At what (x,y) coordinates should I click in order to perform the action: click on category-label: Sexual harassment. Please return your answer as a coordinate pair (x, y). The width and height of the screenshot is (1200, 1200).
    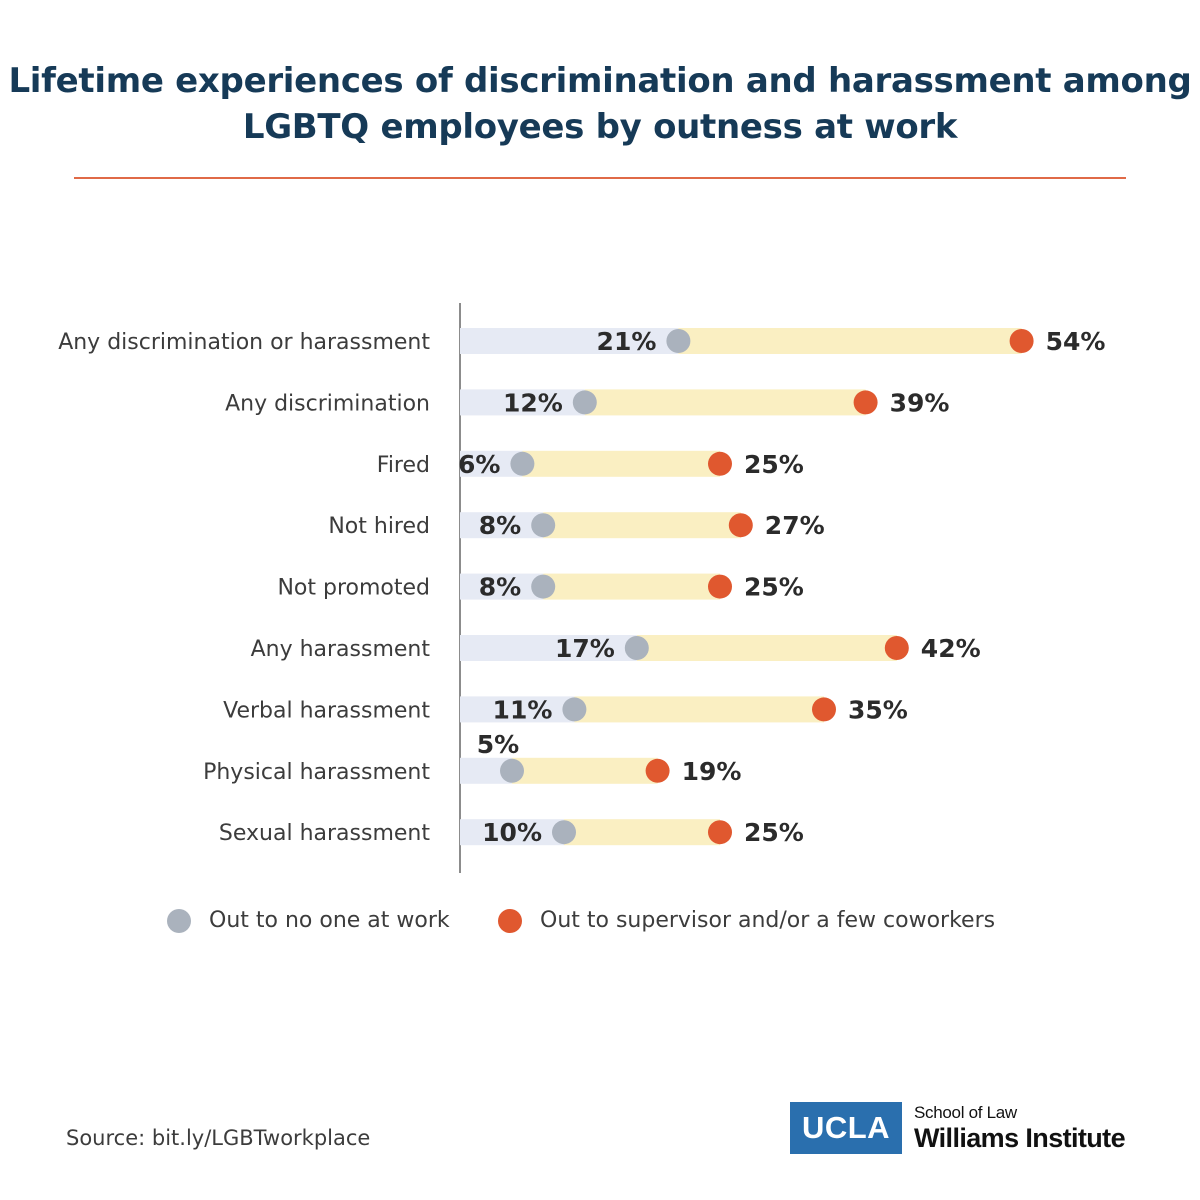
    Looking at the image, I should click on (324, 833).